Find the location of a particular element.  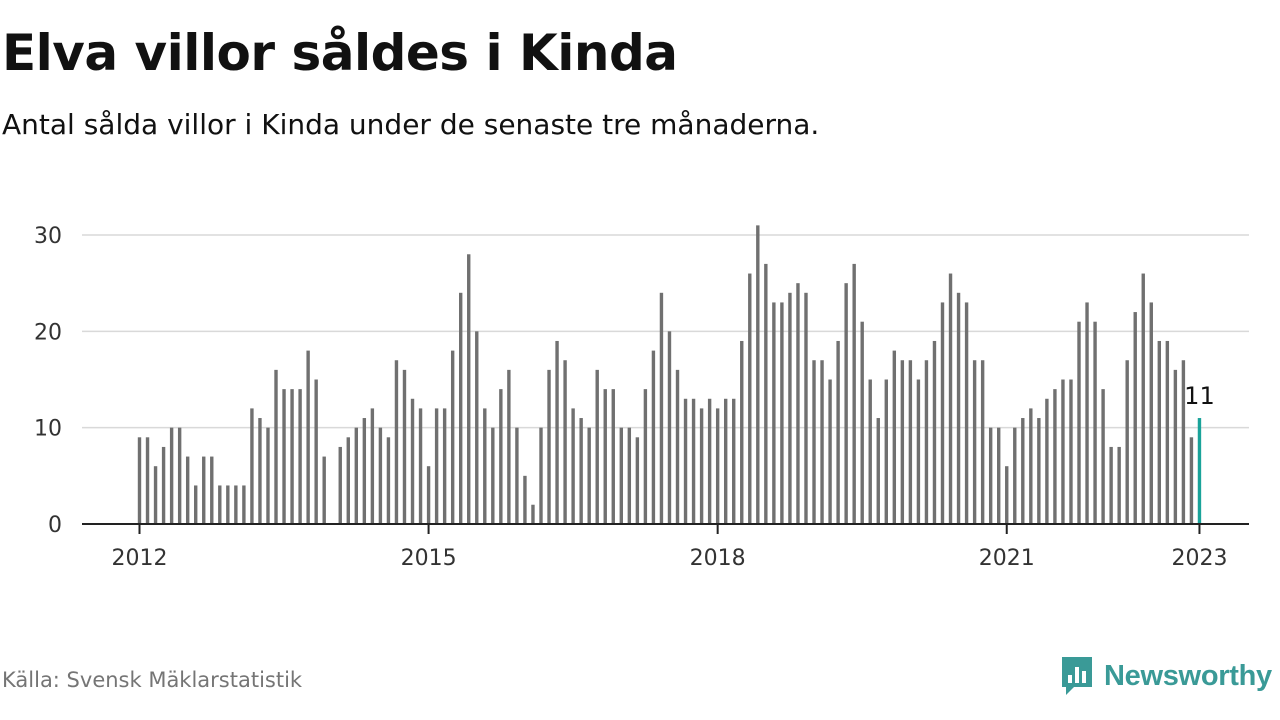

x-axis: 2012 2015 2018 2021 2023 is located at coordinates (665, 547).